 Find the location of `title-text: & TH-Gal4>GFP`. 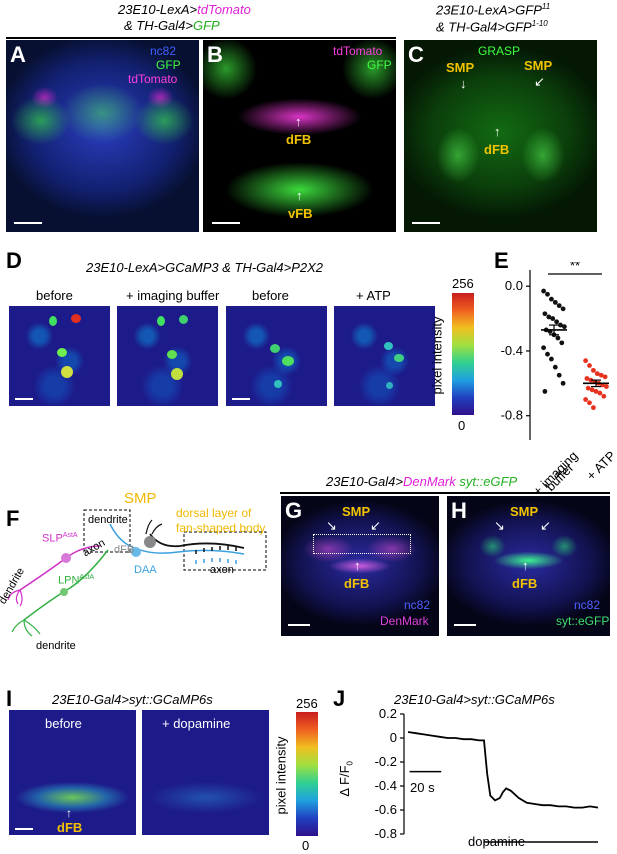

title-text: & TH-Gal4>GFP is located at coordinates (484, 27).